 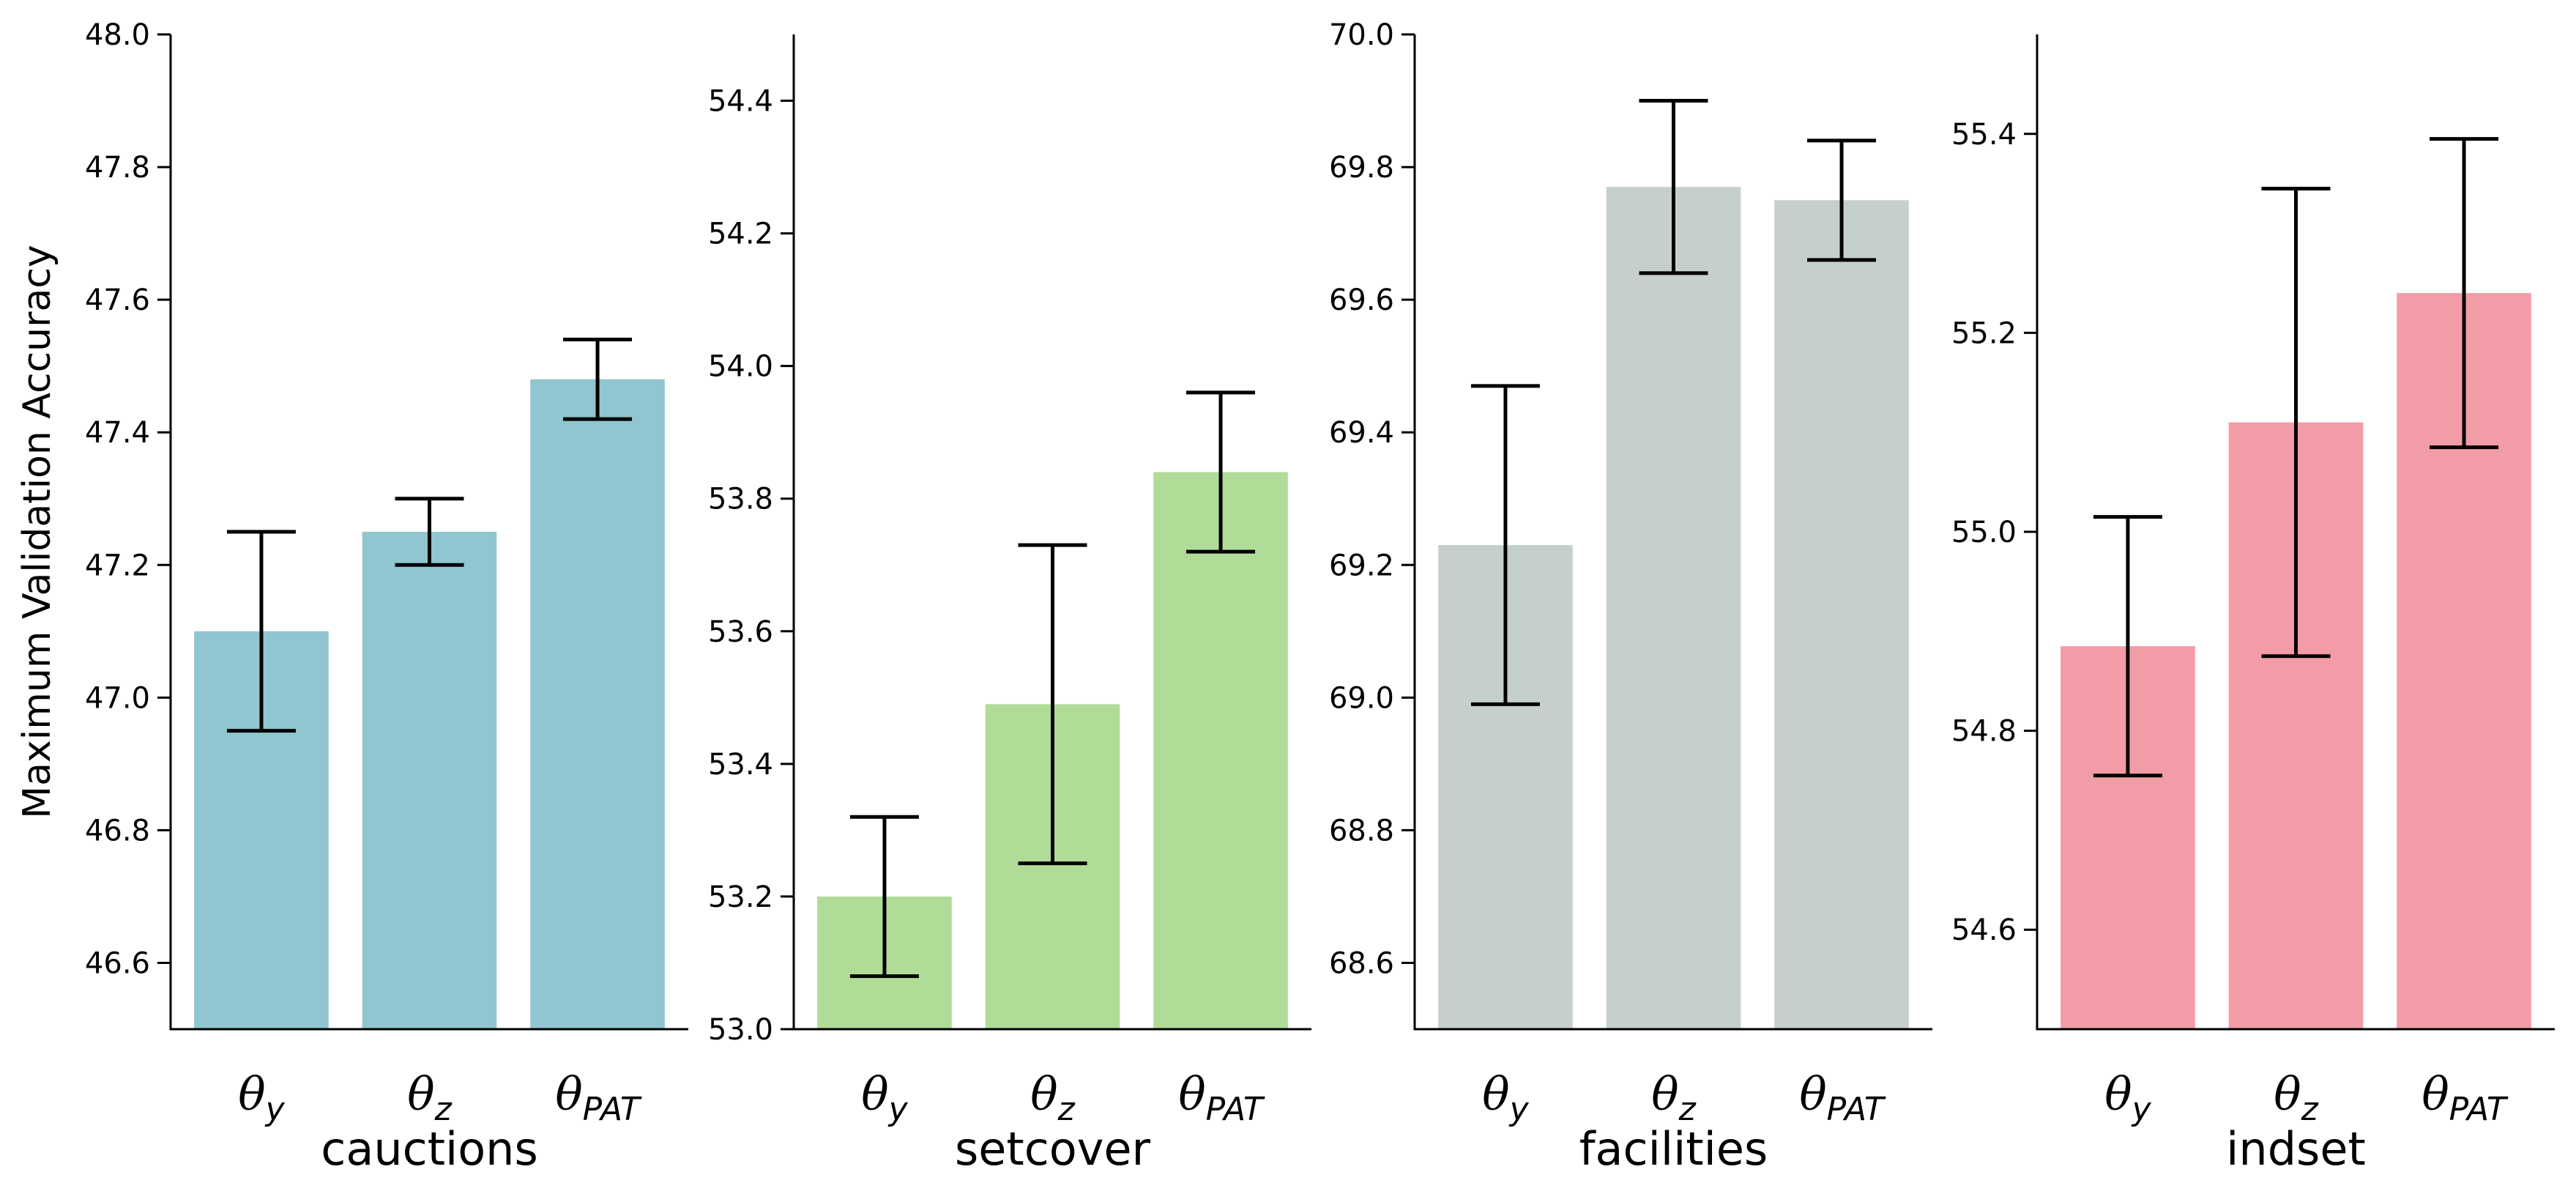 I want to click on y-tick-label: 68.8, so click(x=1361, y=831).